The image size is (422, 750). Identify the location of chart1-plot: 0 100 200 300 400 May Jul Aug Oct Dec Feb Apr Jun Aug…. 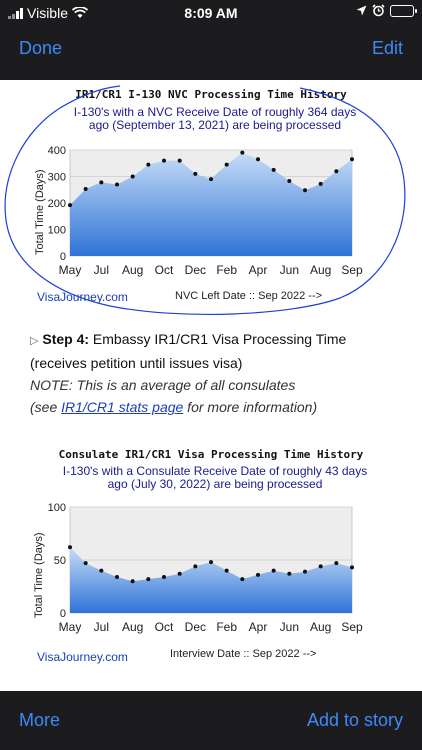
(205, 211).